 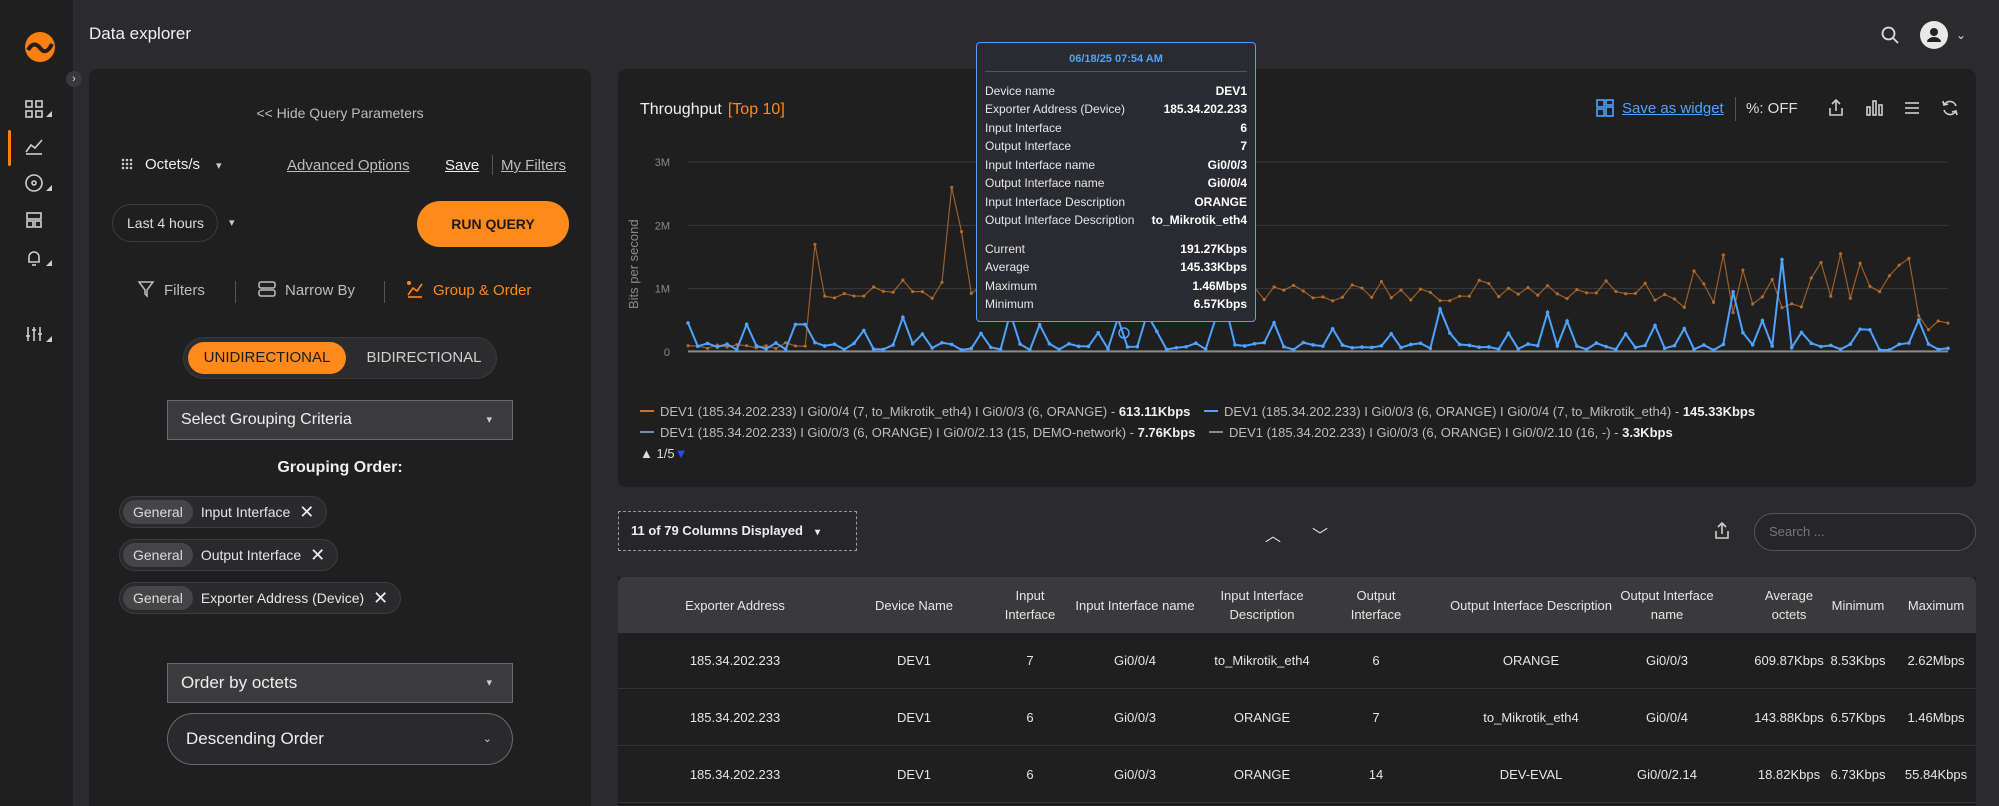 I want to click on grouping-criteria-select: Select Grouping Criteria ▾, so click(x=340, y=420).